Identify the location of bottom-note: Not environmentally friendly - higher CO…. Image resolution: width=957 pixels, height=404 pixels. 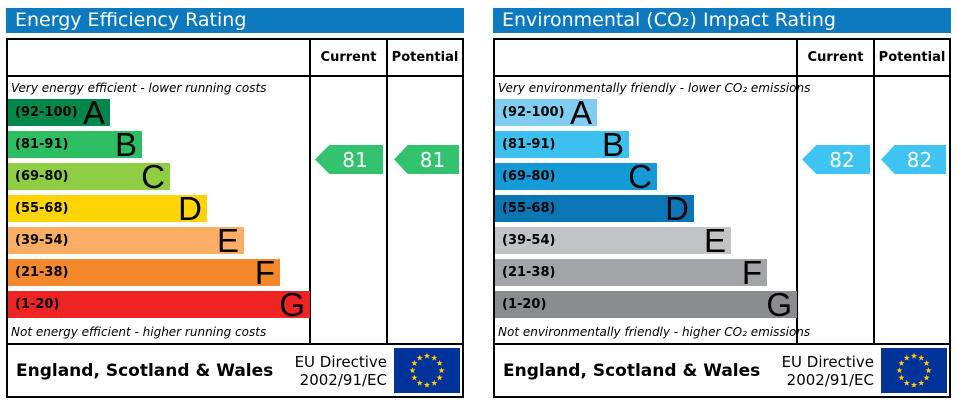
(654, 332).